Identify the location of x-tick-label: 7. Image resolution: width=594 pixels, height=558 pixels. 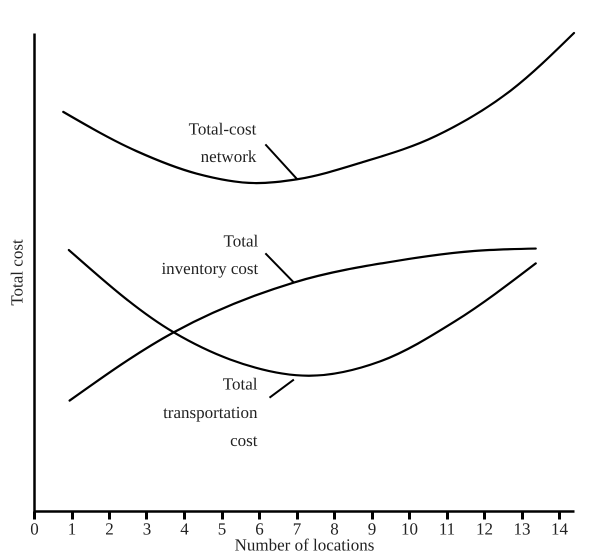
(297, 529).